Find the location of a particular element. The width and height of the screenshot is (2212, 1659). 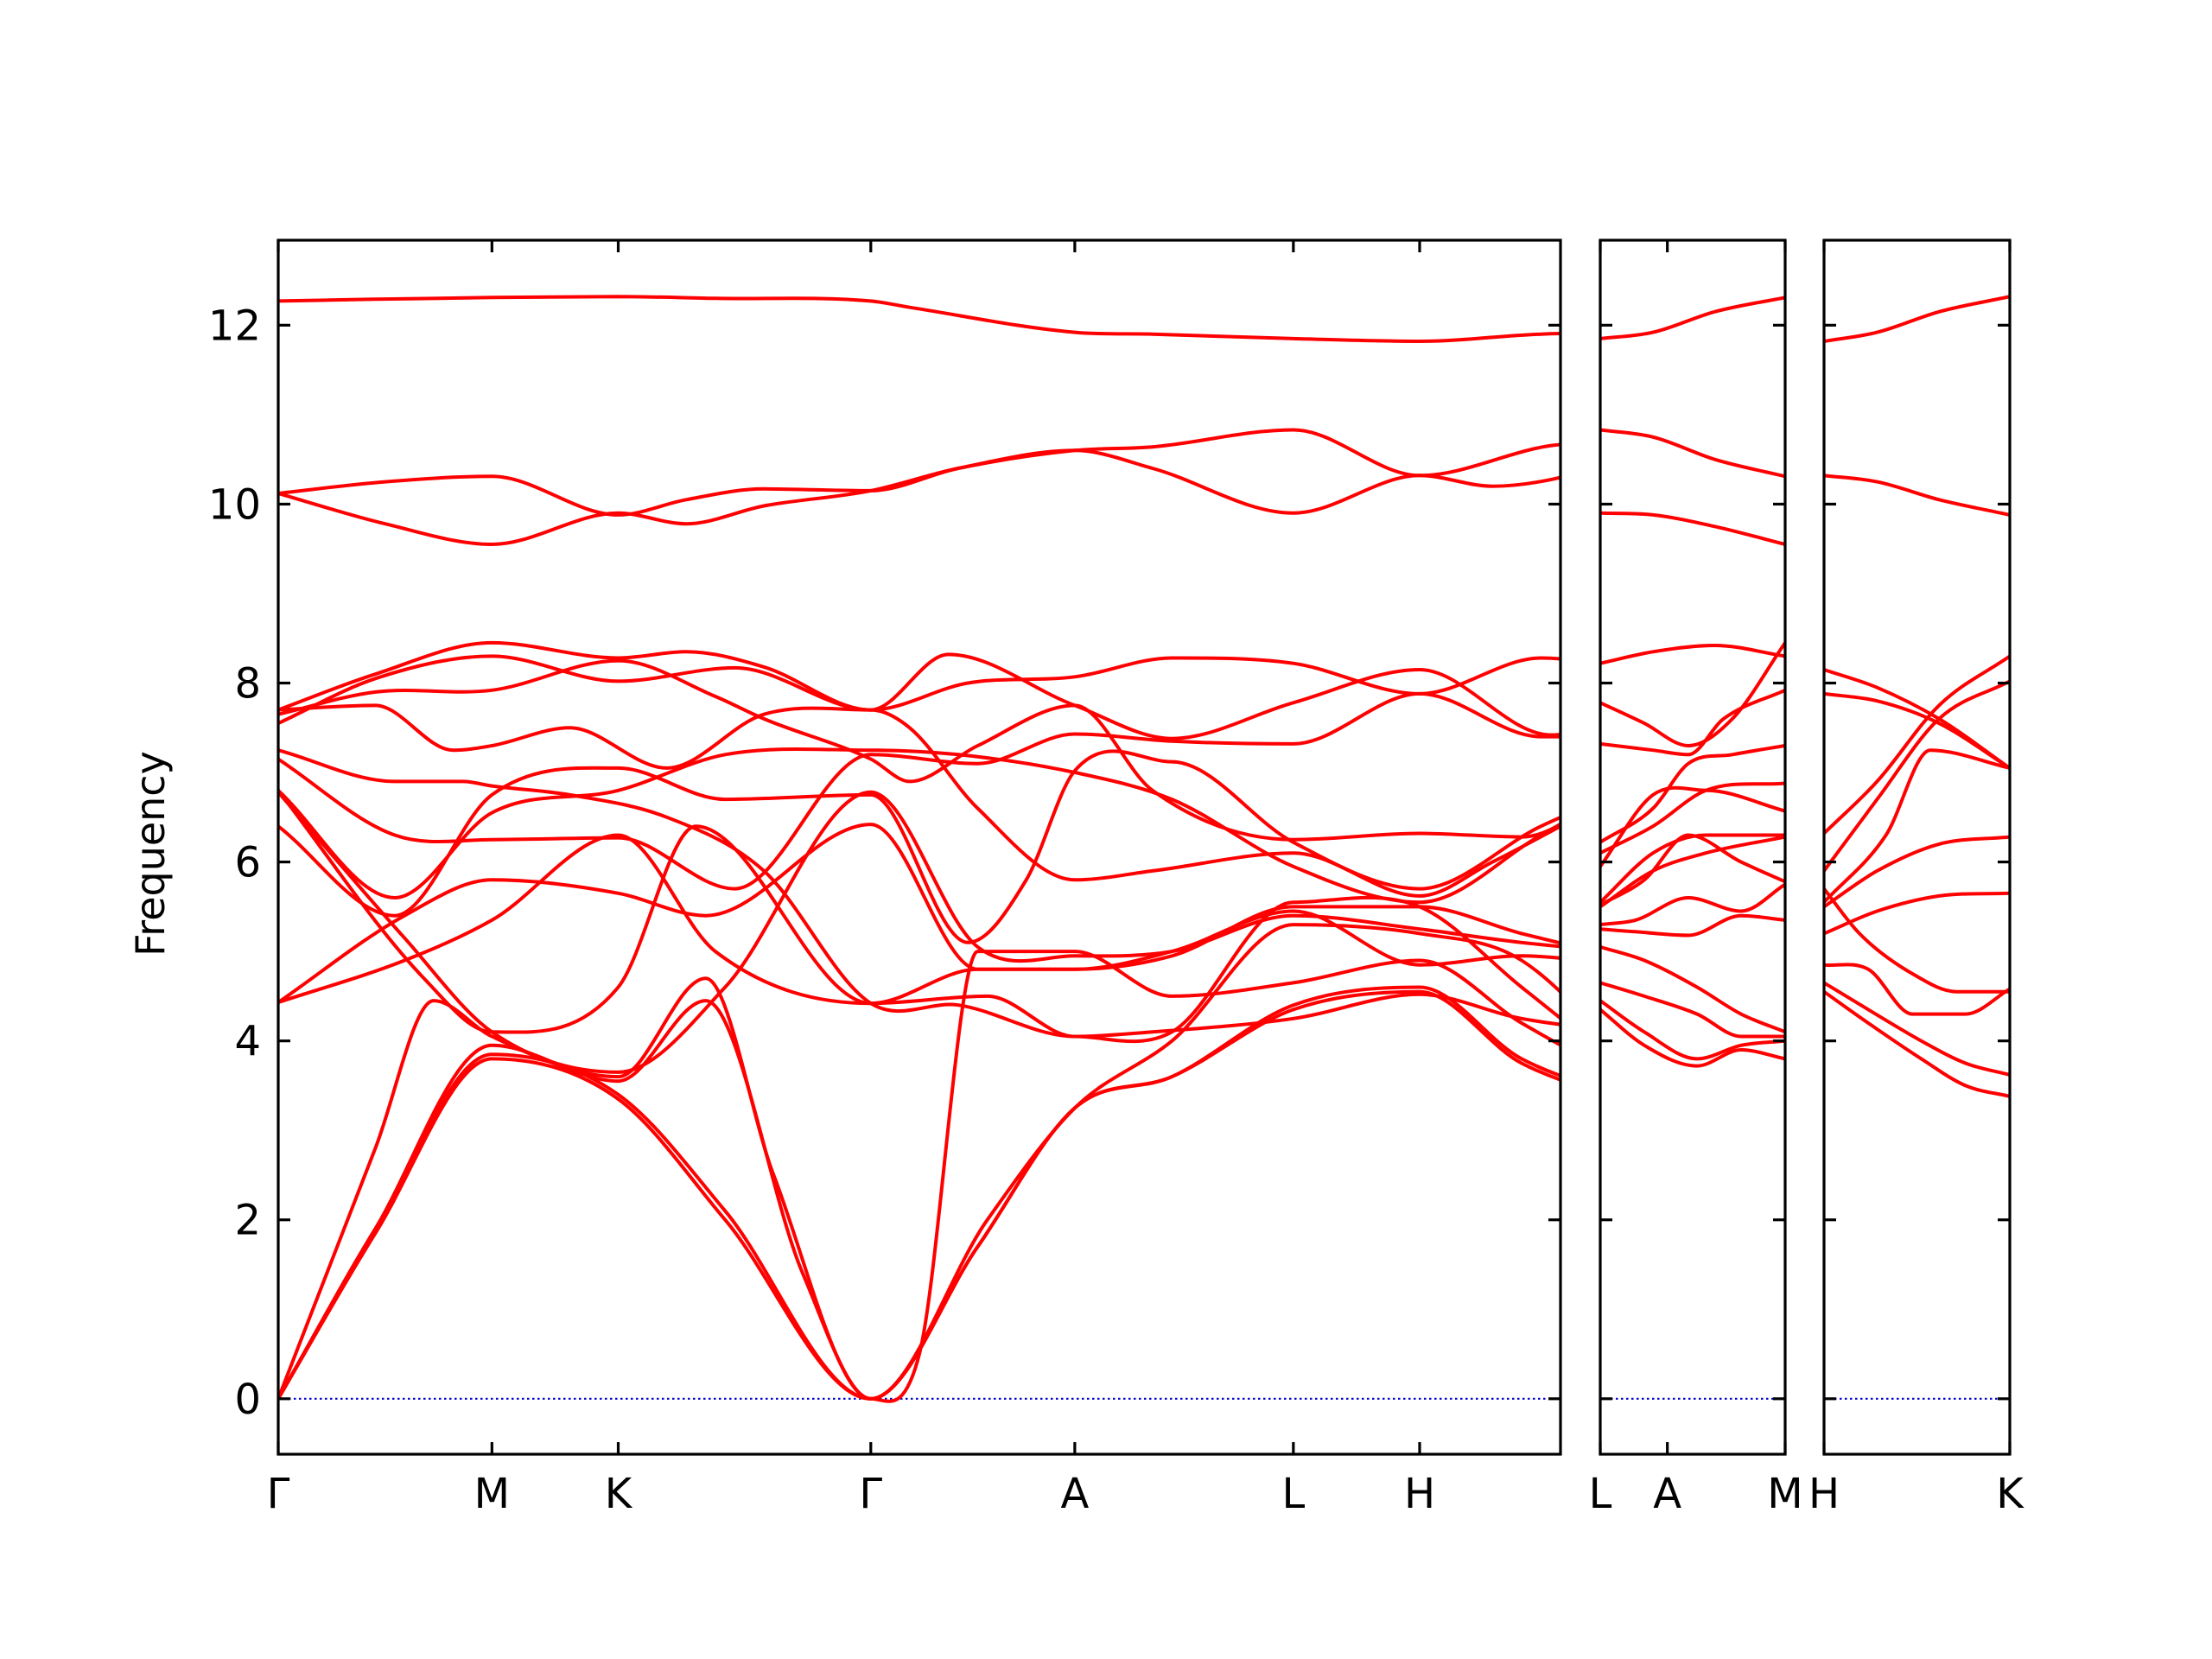

y-tick-label: 10 is located at coordinates (234, 504).